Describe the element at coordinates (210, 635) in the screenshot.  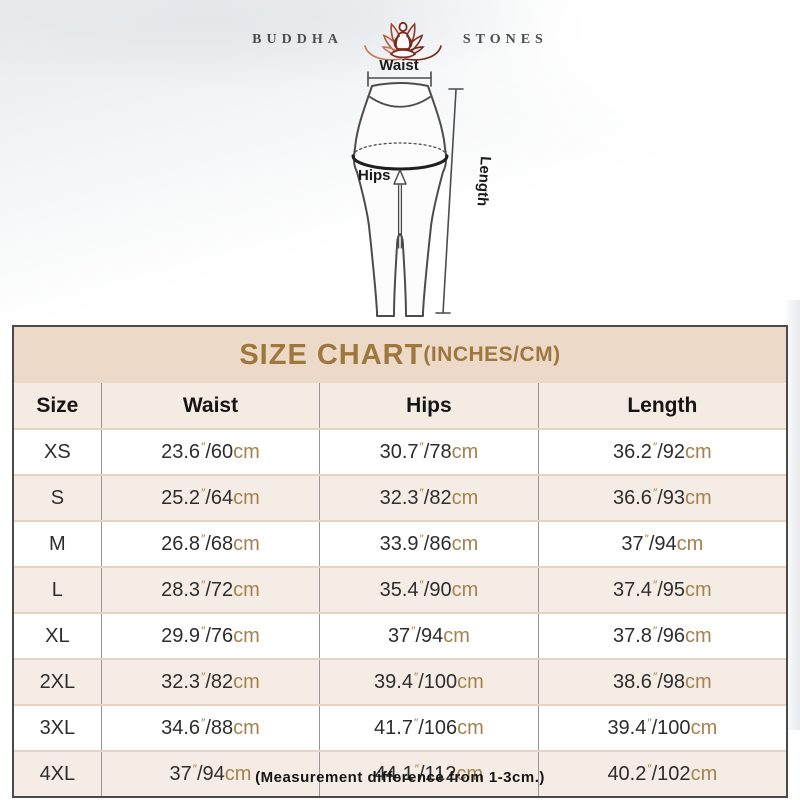
I see `waist-value: 29.9″/76cm` at that location.